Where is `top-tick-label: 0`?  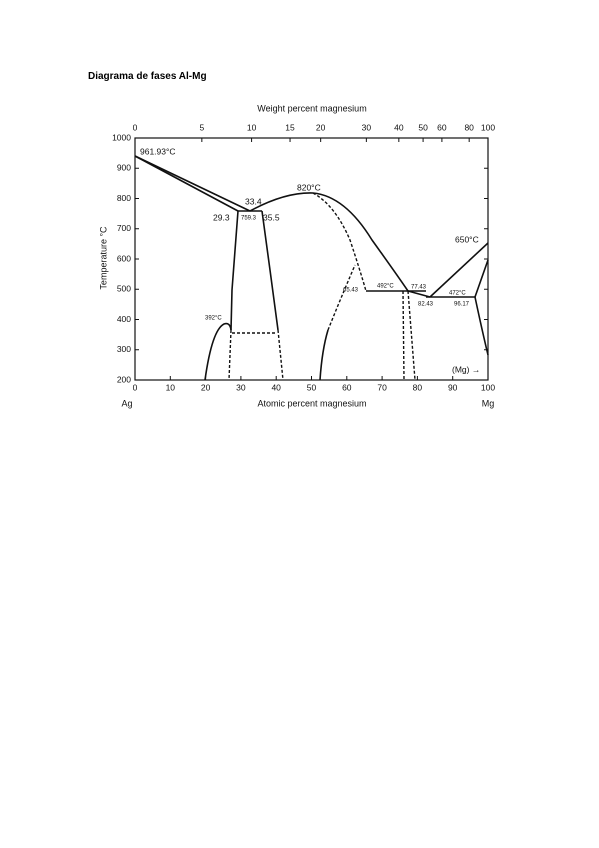
top-tick-label: 0 is located at coordinates (135, 127).